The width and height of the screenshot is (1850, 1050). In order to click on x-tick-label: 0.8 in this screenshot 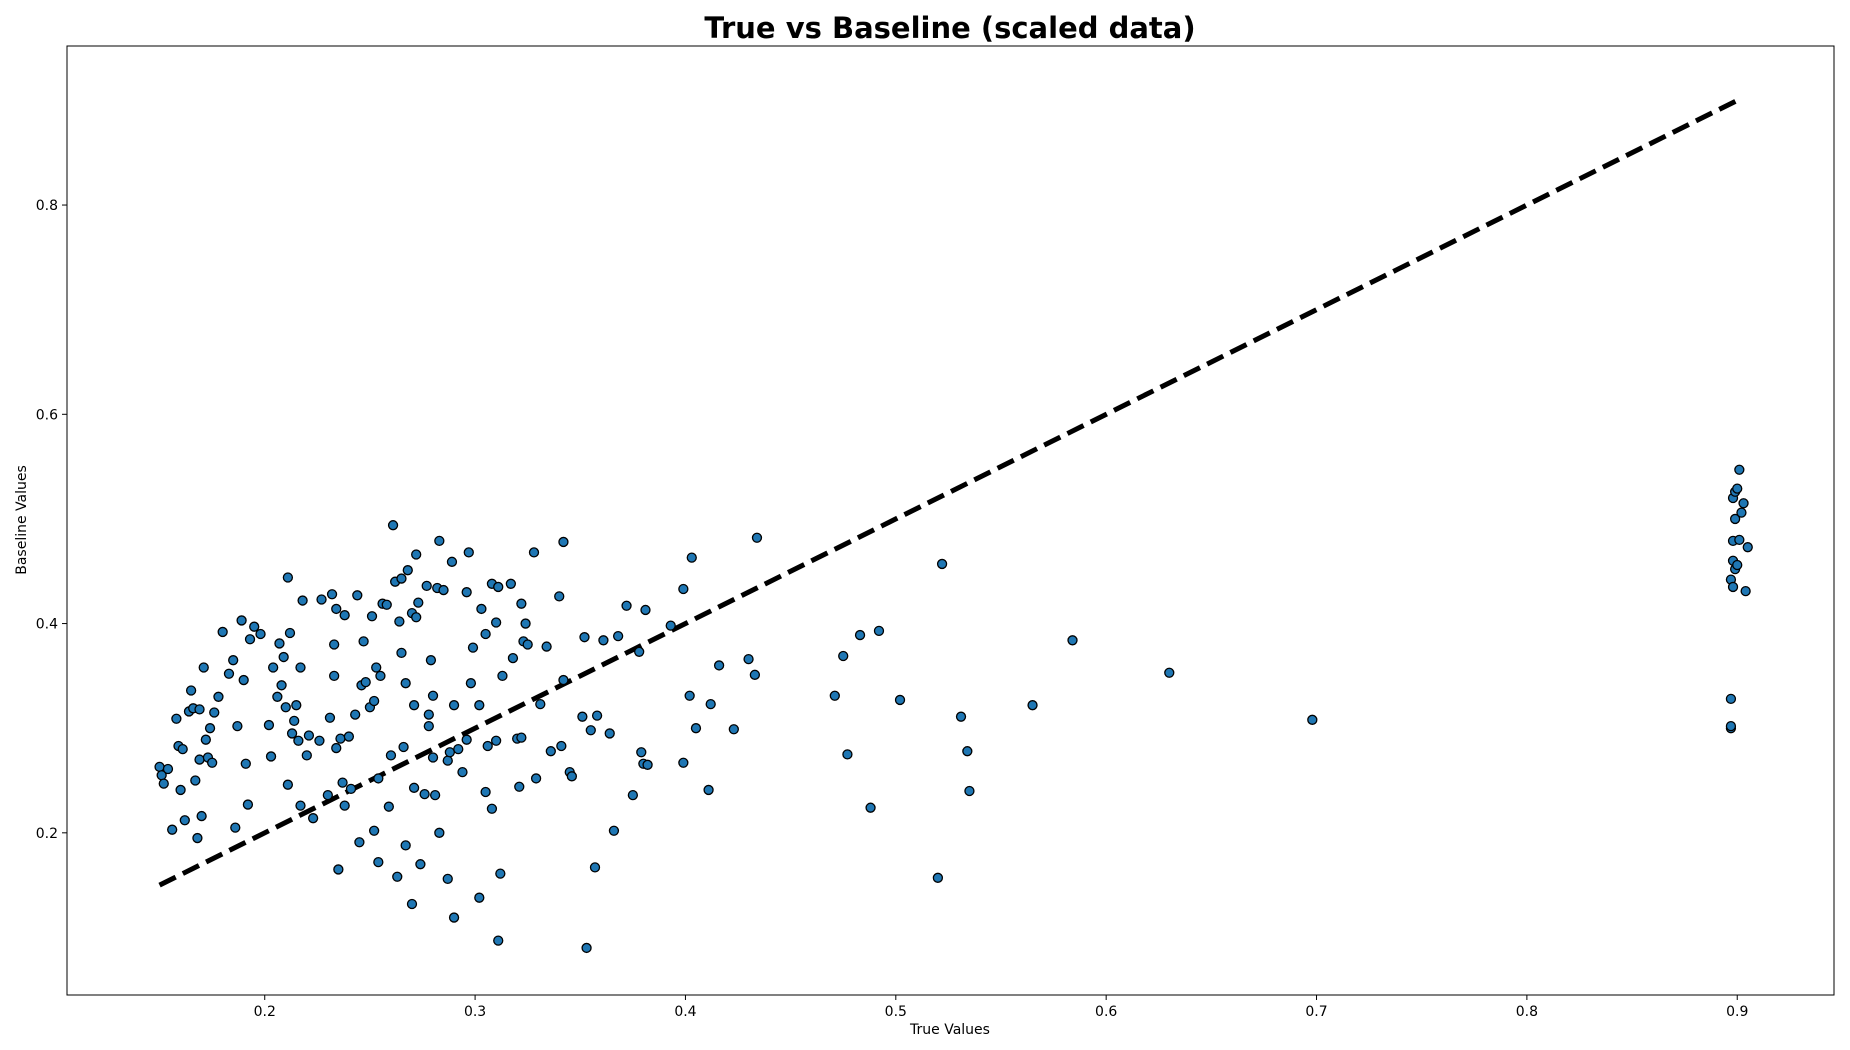, I will do `click(1527, 1012)`.